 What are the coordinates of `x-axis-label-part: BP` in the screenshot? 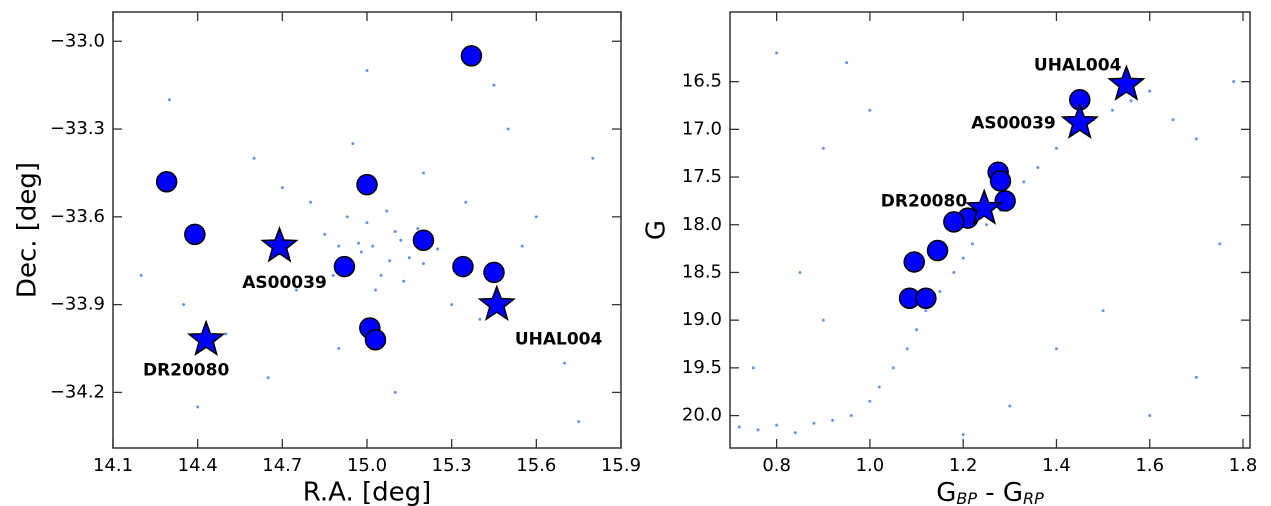 It's located at (966, 497).